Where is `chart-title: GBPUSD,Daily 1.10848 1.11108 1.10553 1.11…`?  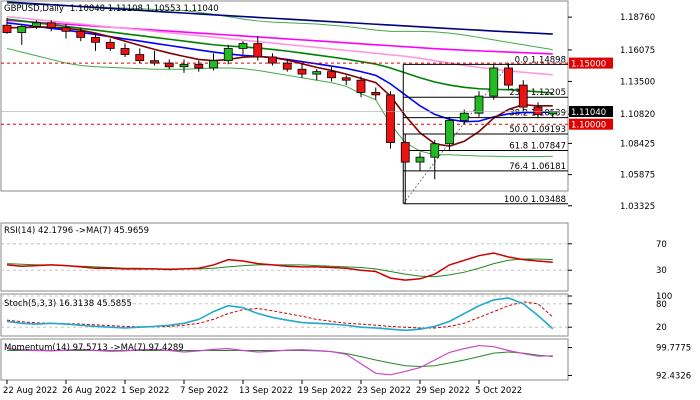 chart-title: GBPUSD,Daily 1.10848 1.11108 1.10553 1.11… is located at coordinates (111, 9).